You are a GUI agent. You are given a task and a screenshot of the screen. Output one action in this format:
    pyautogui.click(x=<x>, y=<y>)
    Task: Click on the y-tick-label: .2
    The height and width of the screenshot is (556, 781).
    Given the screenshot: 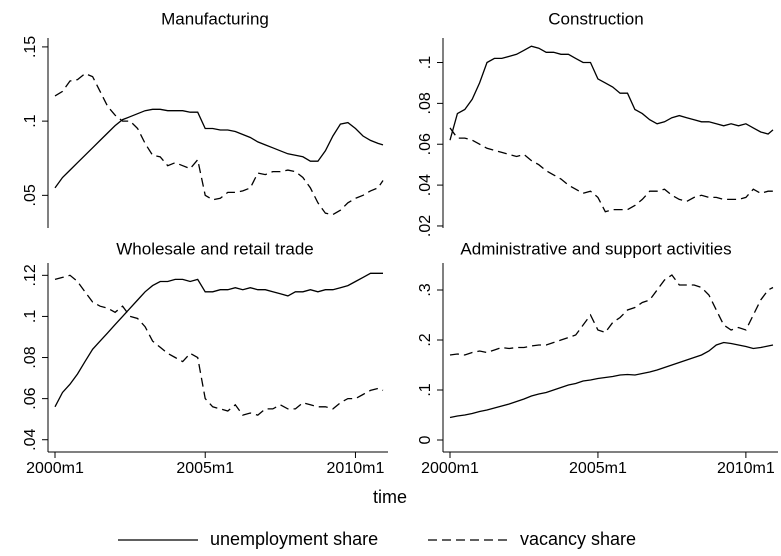 What is the action you would take?
    pyautogui.click(x=425, y=339)
    